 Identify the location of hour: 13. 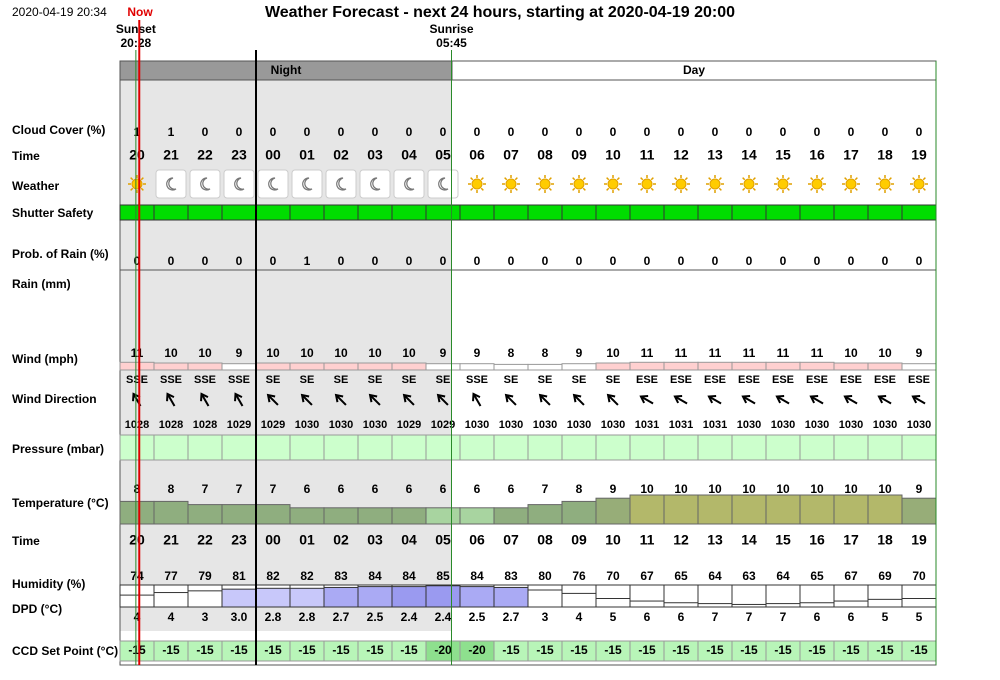
(715, 540).